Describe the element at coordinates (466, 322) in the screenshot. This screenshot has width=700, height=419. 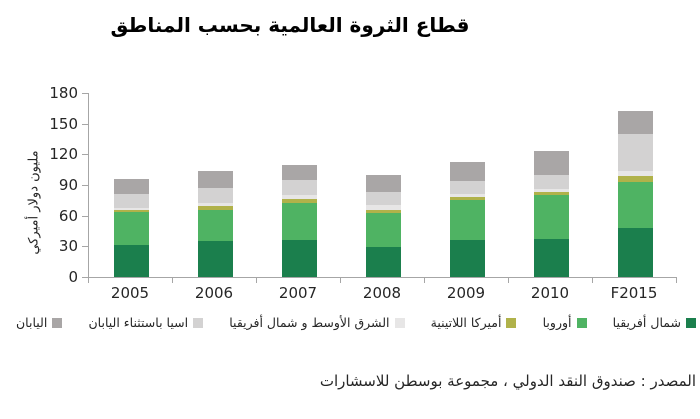
I see `legend-label: أميركا اللاتينية` at that location.